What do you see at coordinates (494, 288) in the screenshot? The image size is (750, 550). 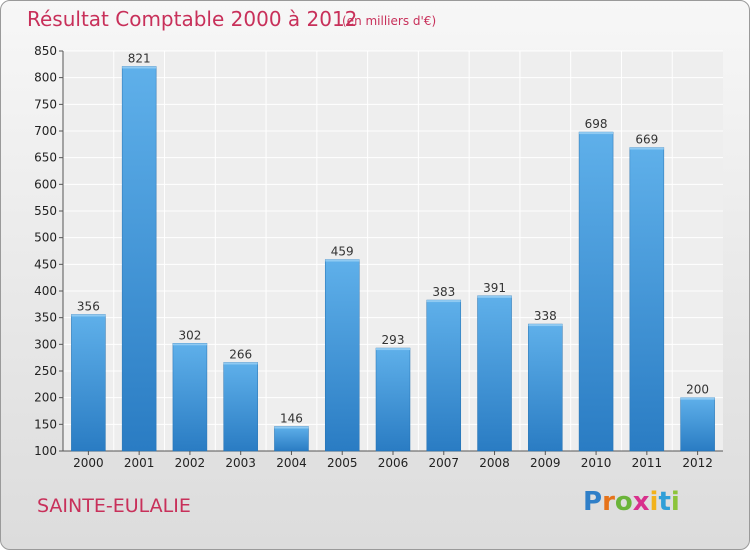 I see `bar-value-label: 391` at bounding box center [494, 288].